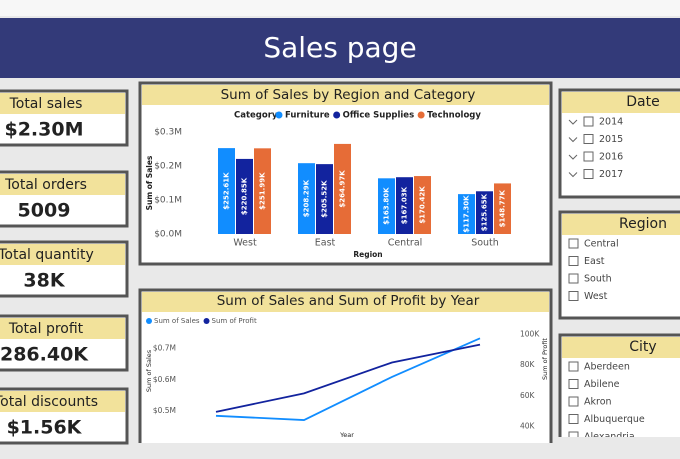 The height and width of the screenshot is (459, 680). Describe the element at coordinates (528, 395) in the screenshot. I see `y2-tick-label: 60K` at that location.